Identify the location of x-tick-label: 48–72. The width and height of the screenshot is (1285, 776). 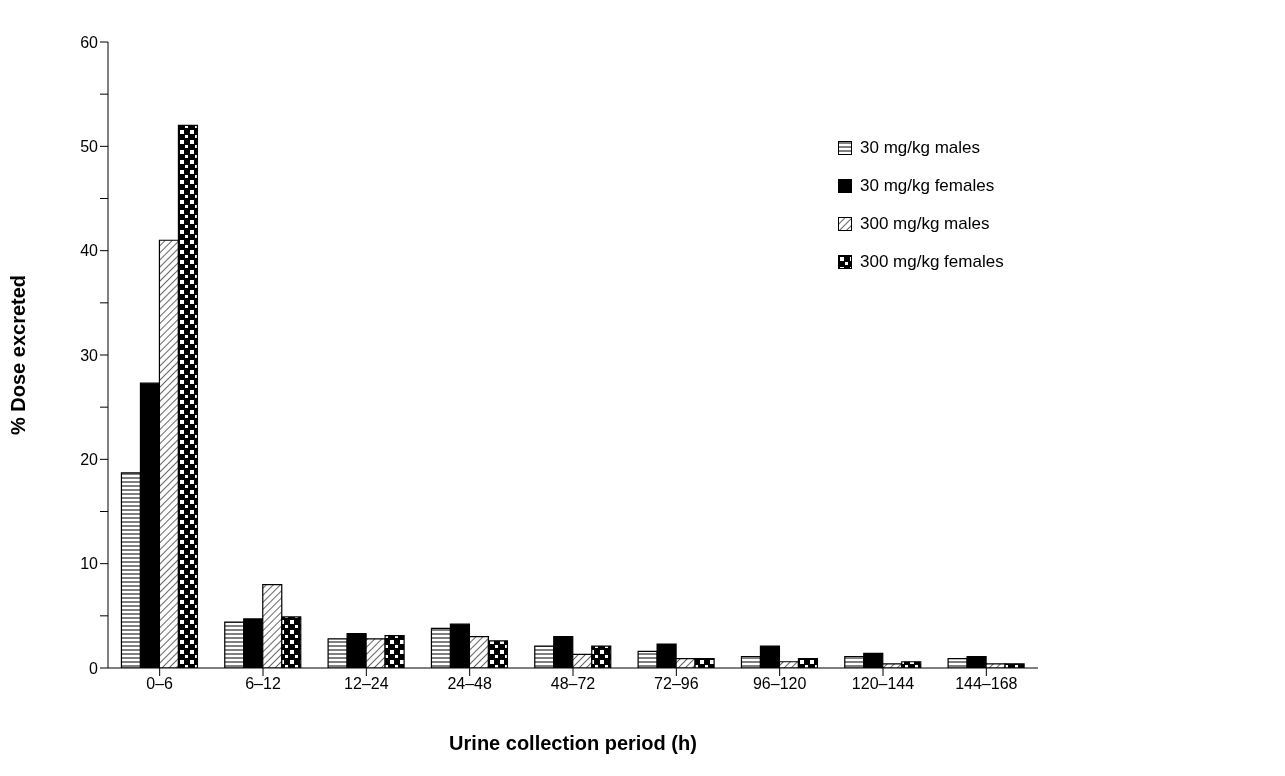
(573, 684).